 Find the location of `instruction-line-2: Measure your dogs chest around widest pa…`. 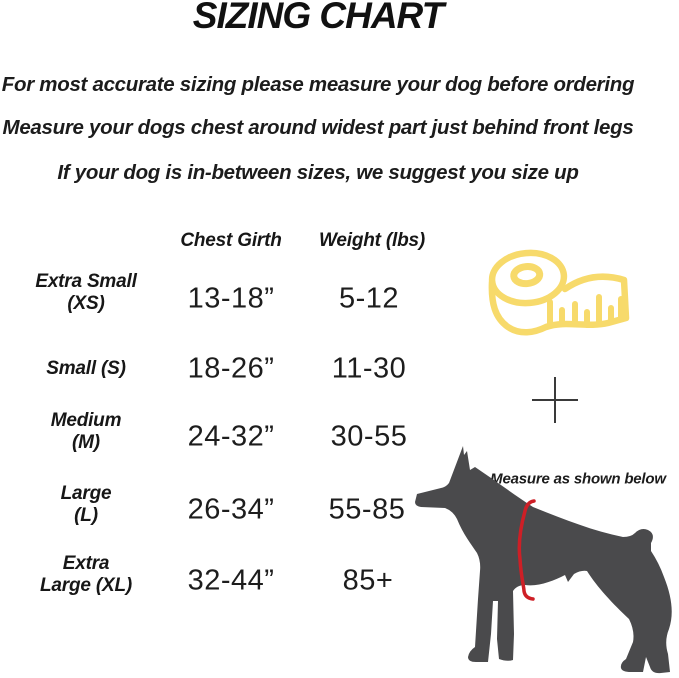

instruction-line-2: Measure your dogs chest around widest pa… is located at coordinates (318, 127).